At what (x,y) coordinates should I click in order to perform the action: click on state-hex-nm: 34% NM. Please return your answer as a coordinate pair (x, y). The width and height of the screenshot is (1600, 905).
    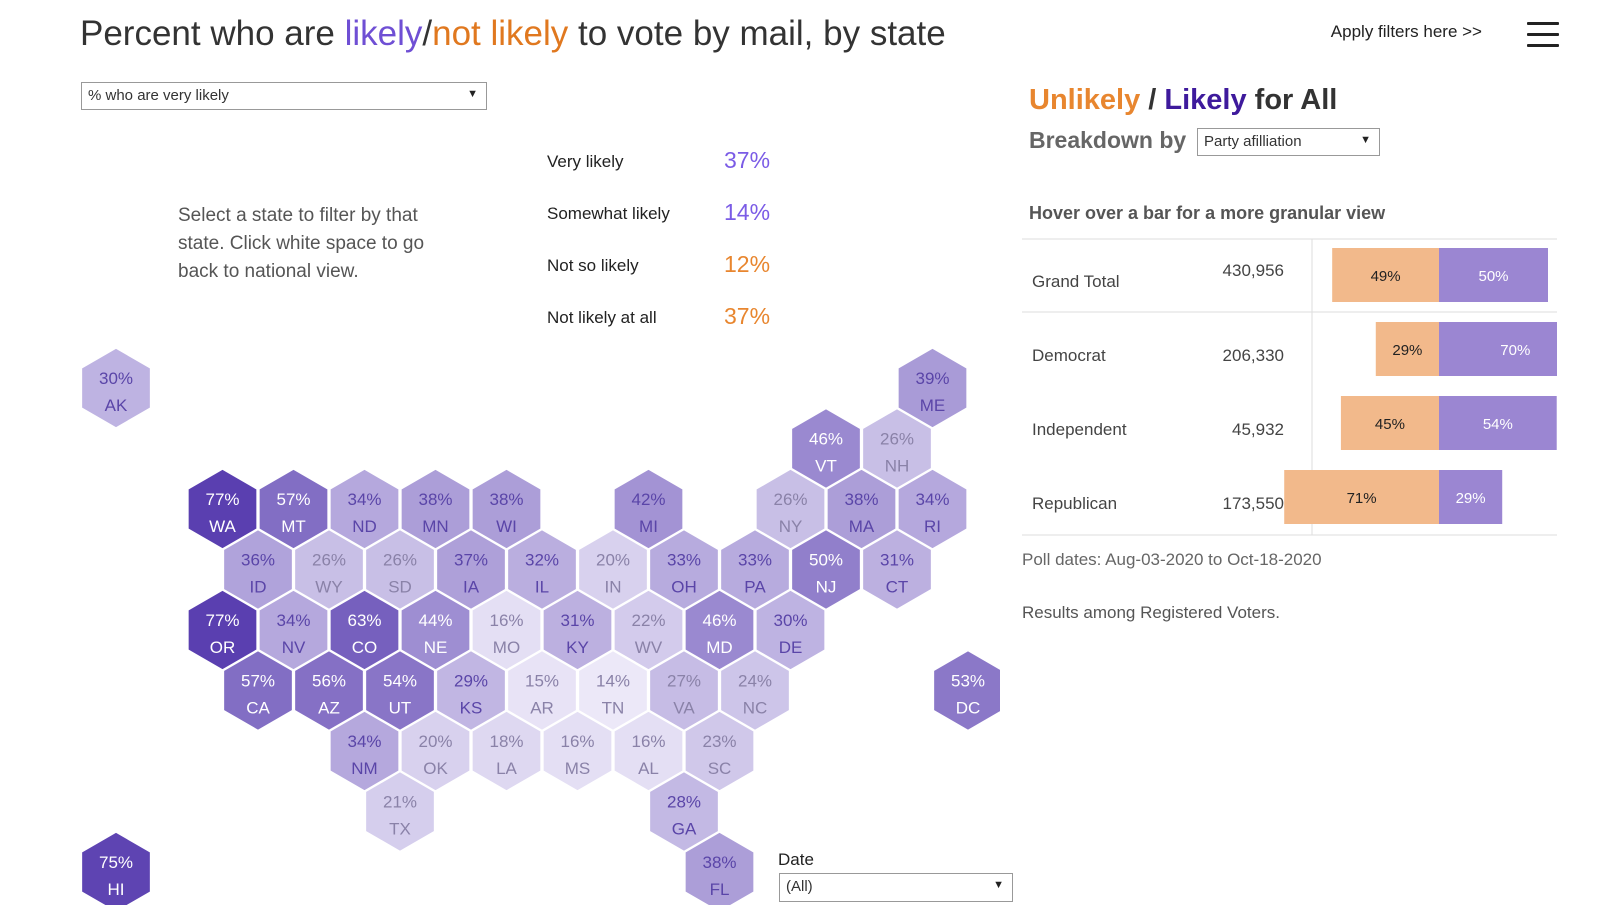
    Looking at the image, I should click on (364, 751).